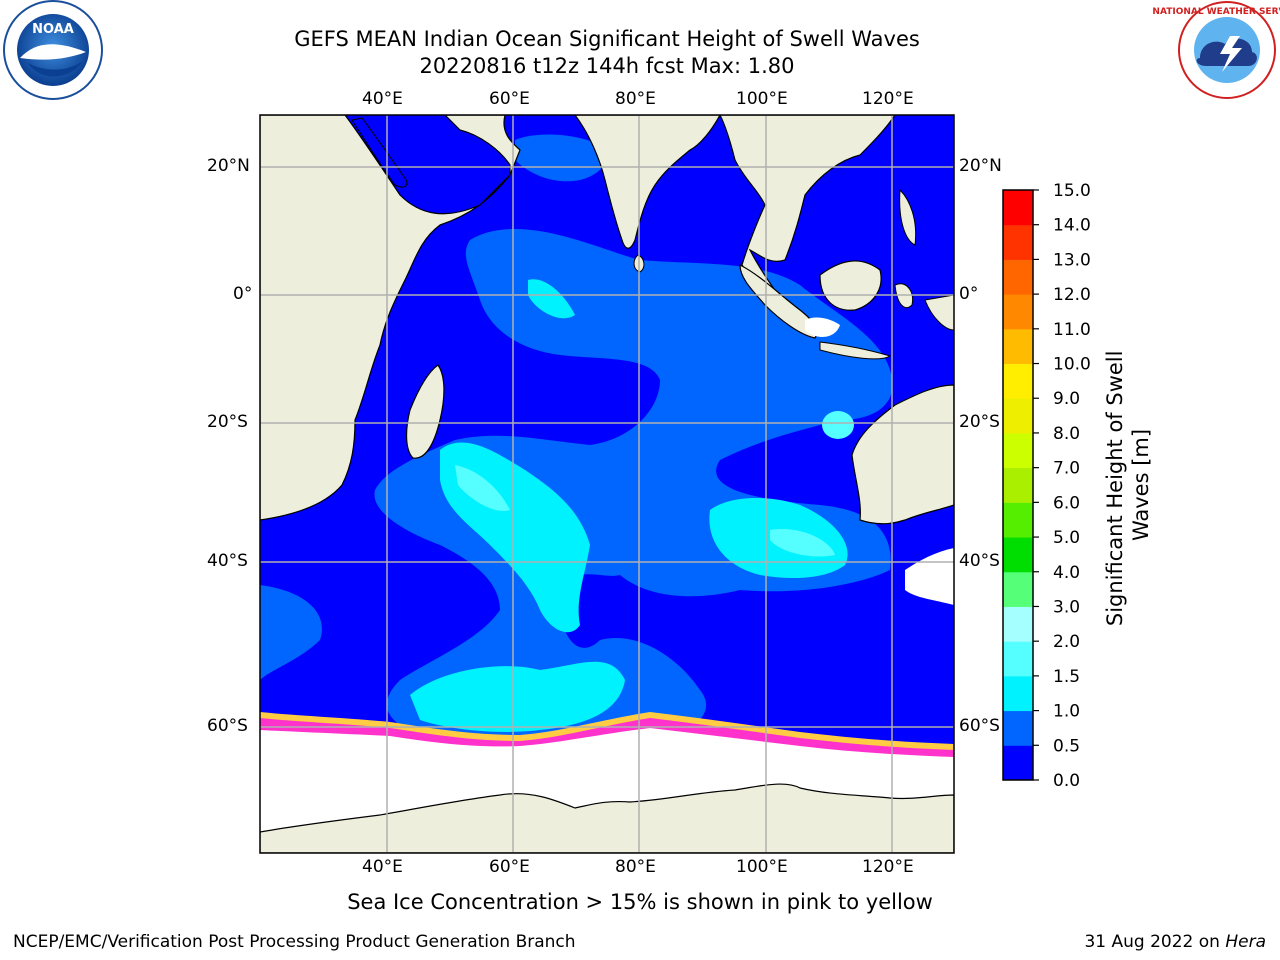  What do you see at coordinates (939, 312) in the screenshot?
I see `land-new-guinea` at bounding box center [939, 312].